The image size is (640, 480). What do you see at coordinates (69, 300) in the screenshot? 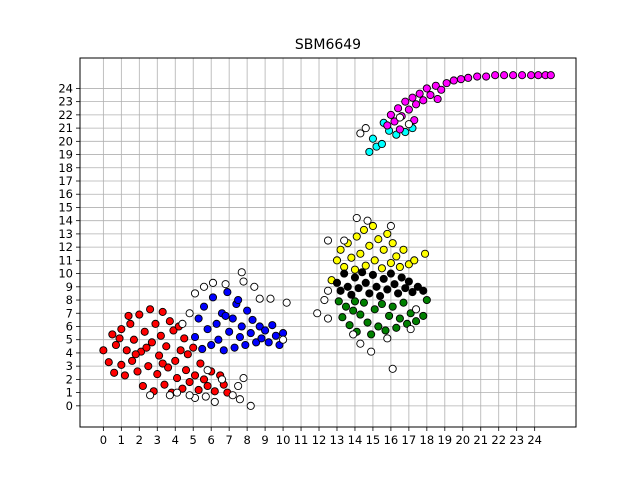
I see `y-tick-label: 8` at bounding box center [69, 300].